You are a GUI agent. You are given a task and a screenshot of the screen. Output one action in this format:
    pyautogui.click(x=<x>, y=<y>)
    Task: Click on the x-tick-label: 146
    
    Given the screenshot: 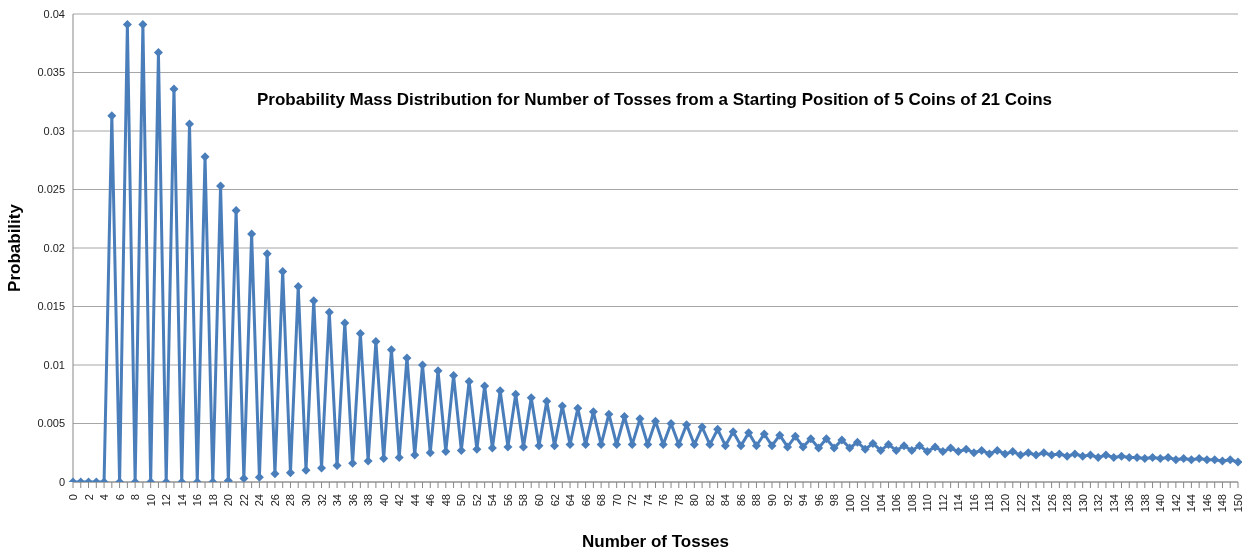 What is the action you would take?
    pyautogui.click(x=1206, y=503)
    